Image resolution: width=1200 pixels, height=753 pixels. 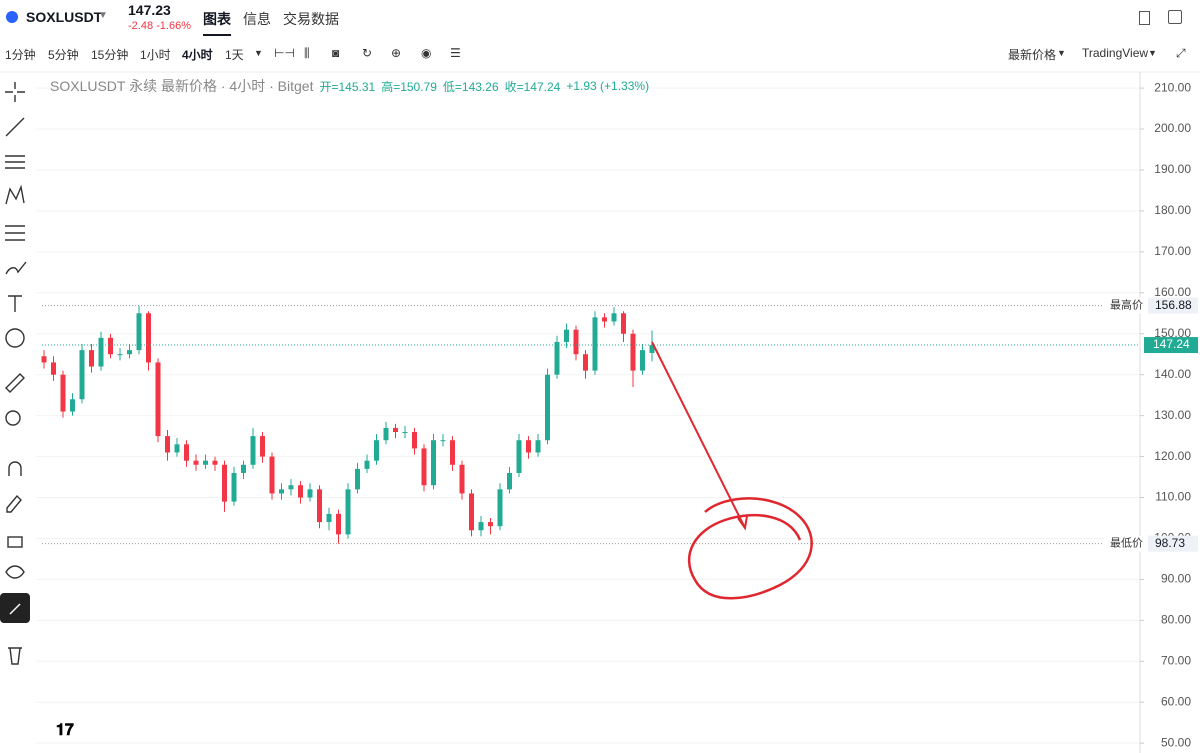 What do you see at coordinates (64, 17) in the screenshot?
I see `symbol: SOXLUSDT` at bounding box center [64, 17].